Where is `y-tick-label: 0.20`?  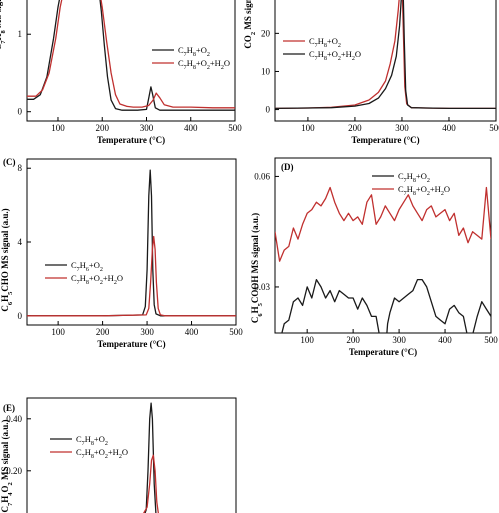 y-tick-label: 0.20 is located at coordinates (14, 471).